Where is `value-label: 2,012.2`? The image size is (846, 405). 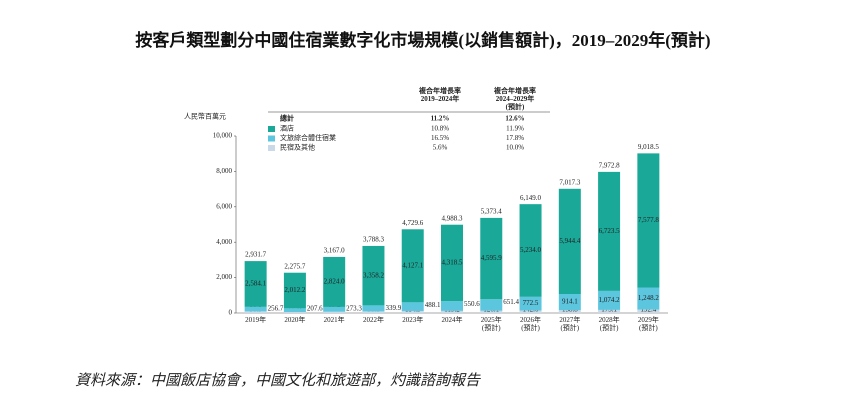
value-label: 2,012.2 is located at coordinates (295, 290).